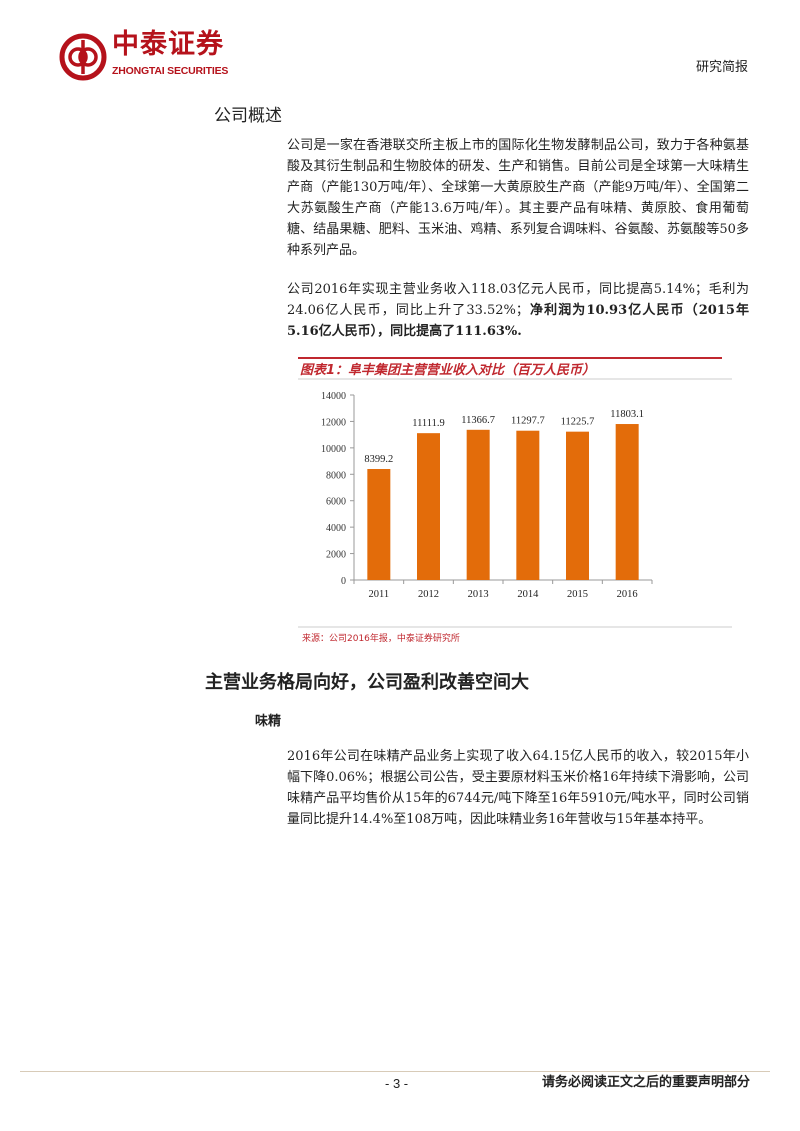  What do you see at coordinates (170, 71) in the screenshot?
I see `logo-subtext: ZHONGTAI SECURITIES` at bounding box center [170, 71].